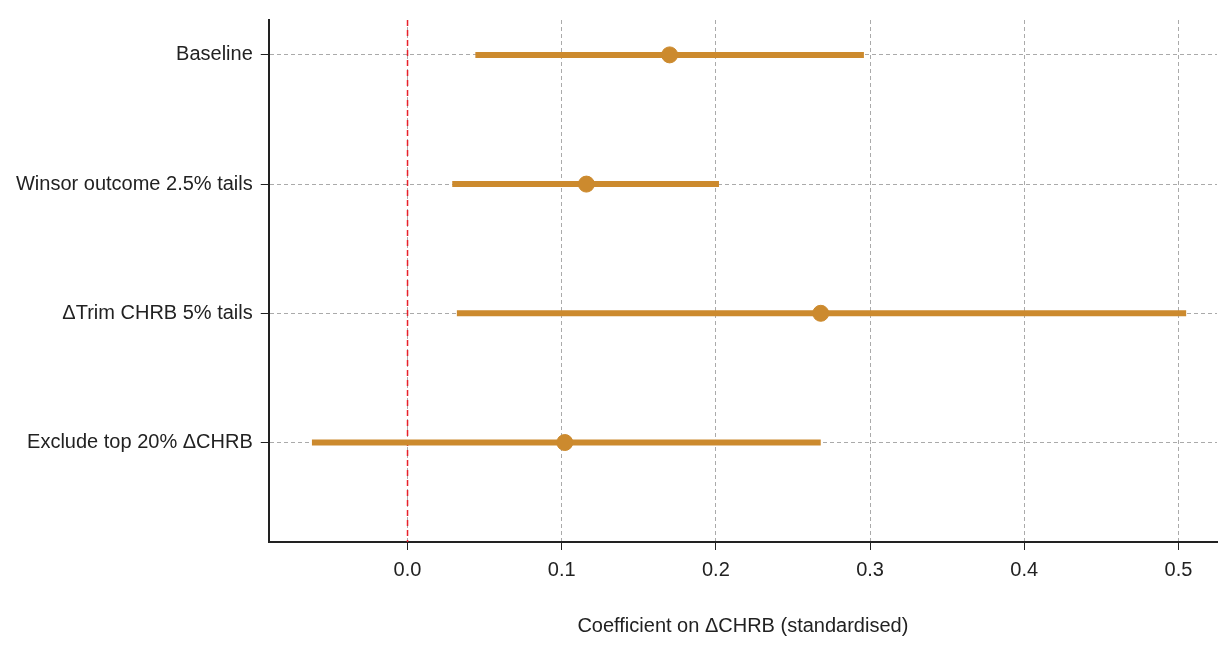 This screenshot has height=646, width=1226. What do you see at coordinates (134, 182) in the screenshot?
I see `y-tick-label: Winsor outcome 2.5% tails` at bounding box center [134, 182].